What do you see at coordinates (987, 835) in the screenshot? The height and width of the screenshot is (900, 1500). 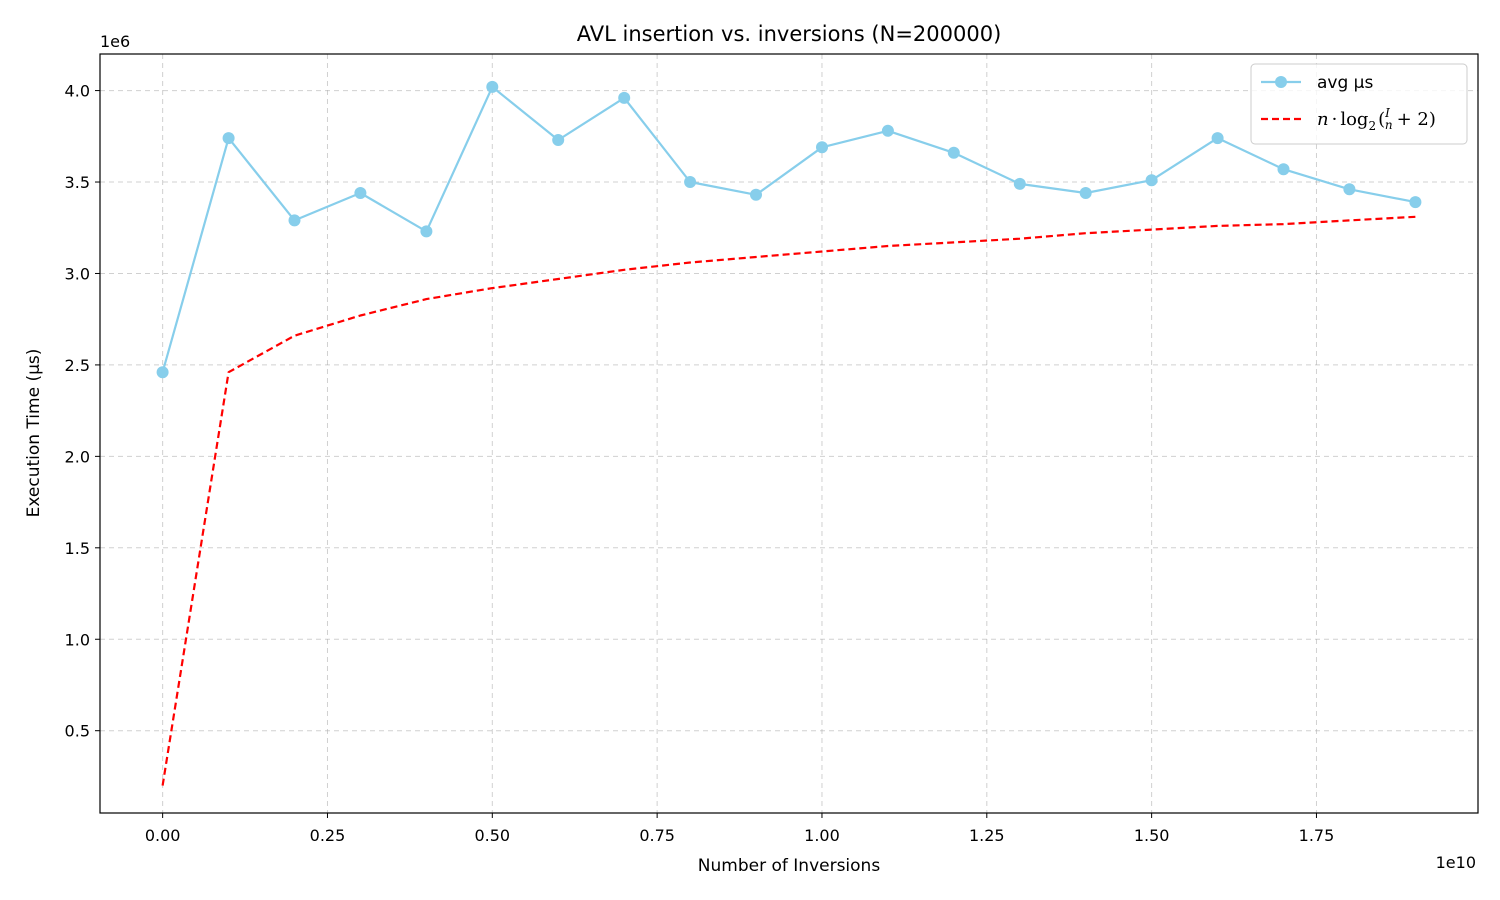 I see `x-tick-label: 1.25` at bounding box center [987, 835].